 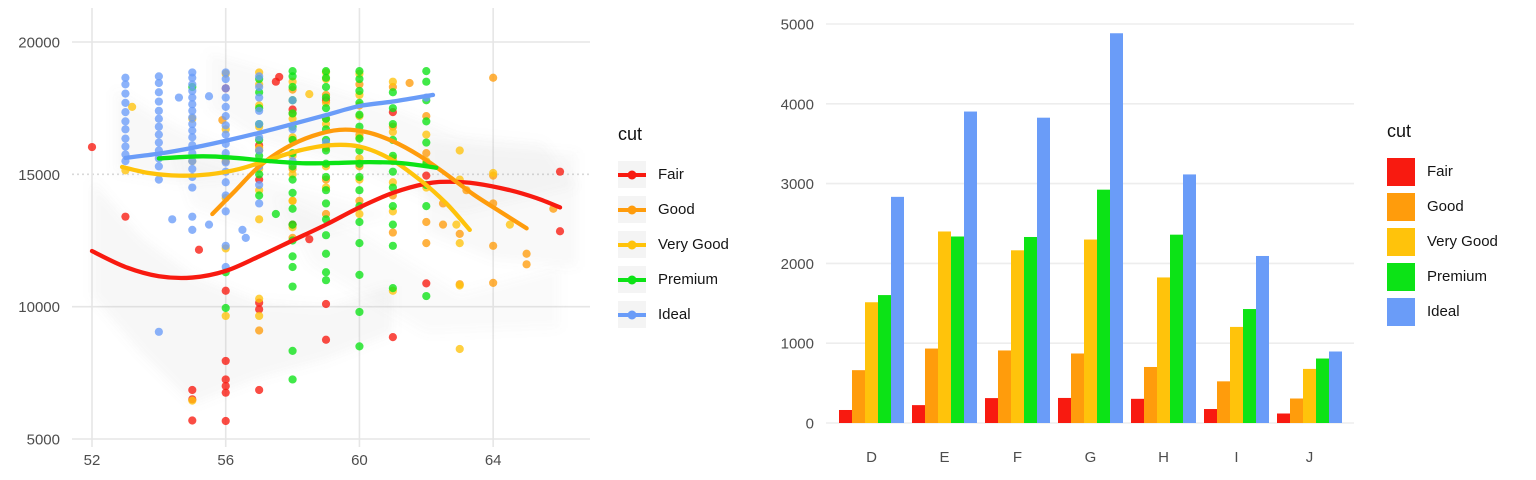 What do you see at coordinates (1017, 457) in the screenshot?
I see `x-axis-tick-label: F` at bounding box center [1017, 457].